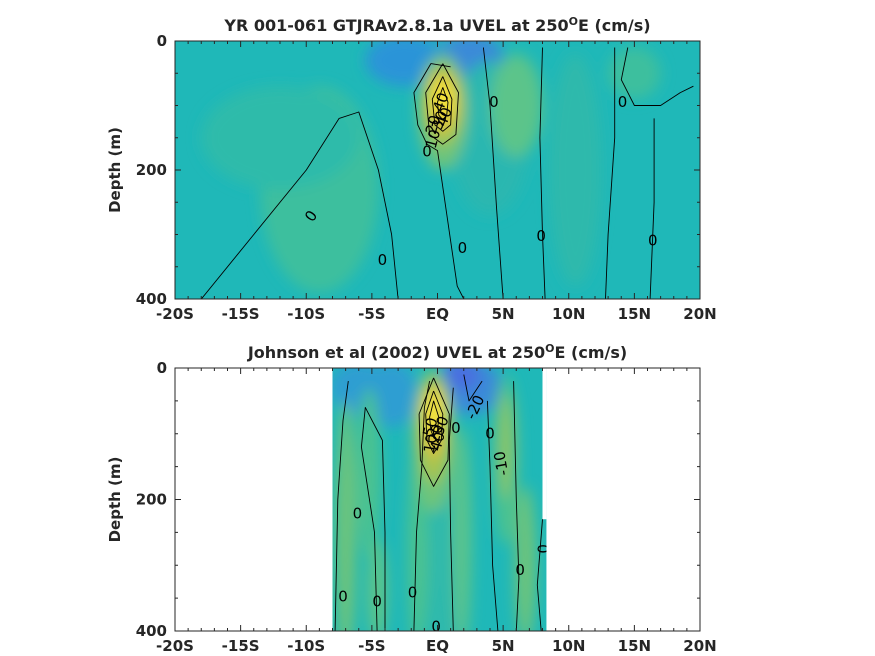  I want to click on contour-label-9: 20, so click(433, 124).